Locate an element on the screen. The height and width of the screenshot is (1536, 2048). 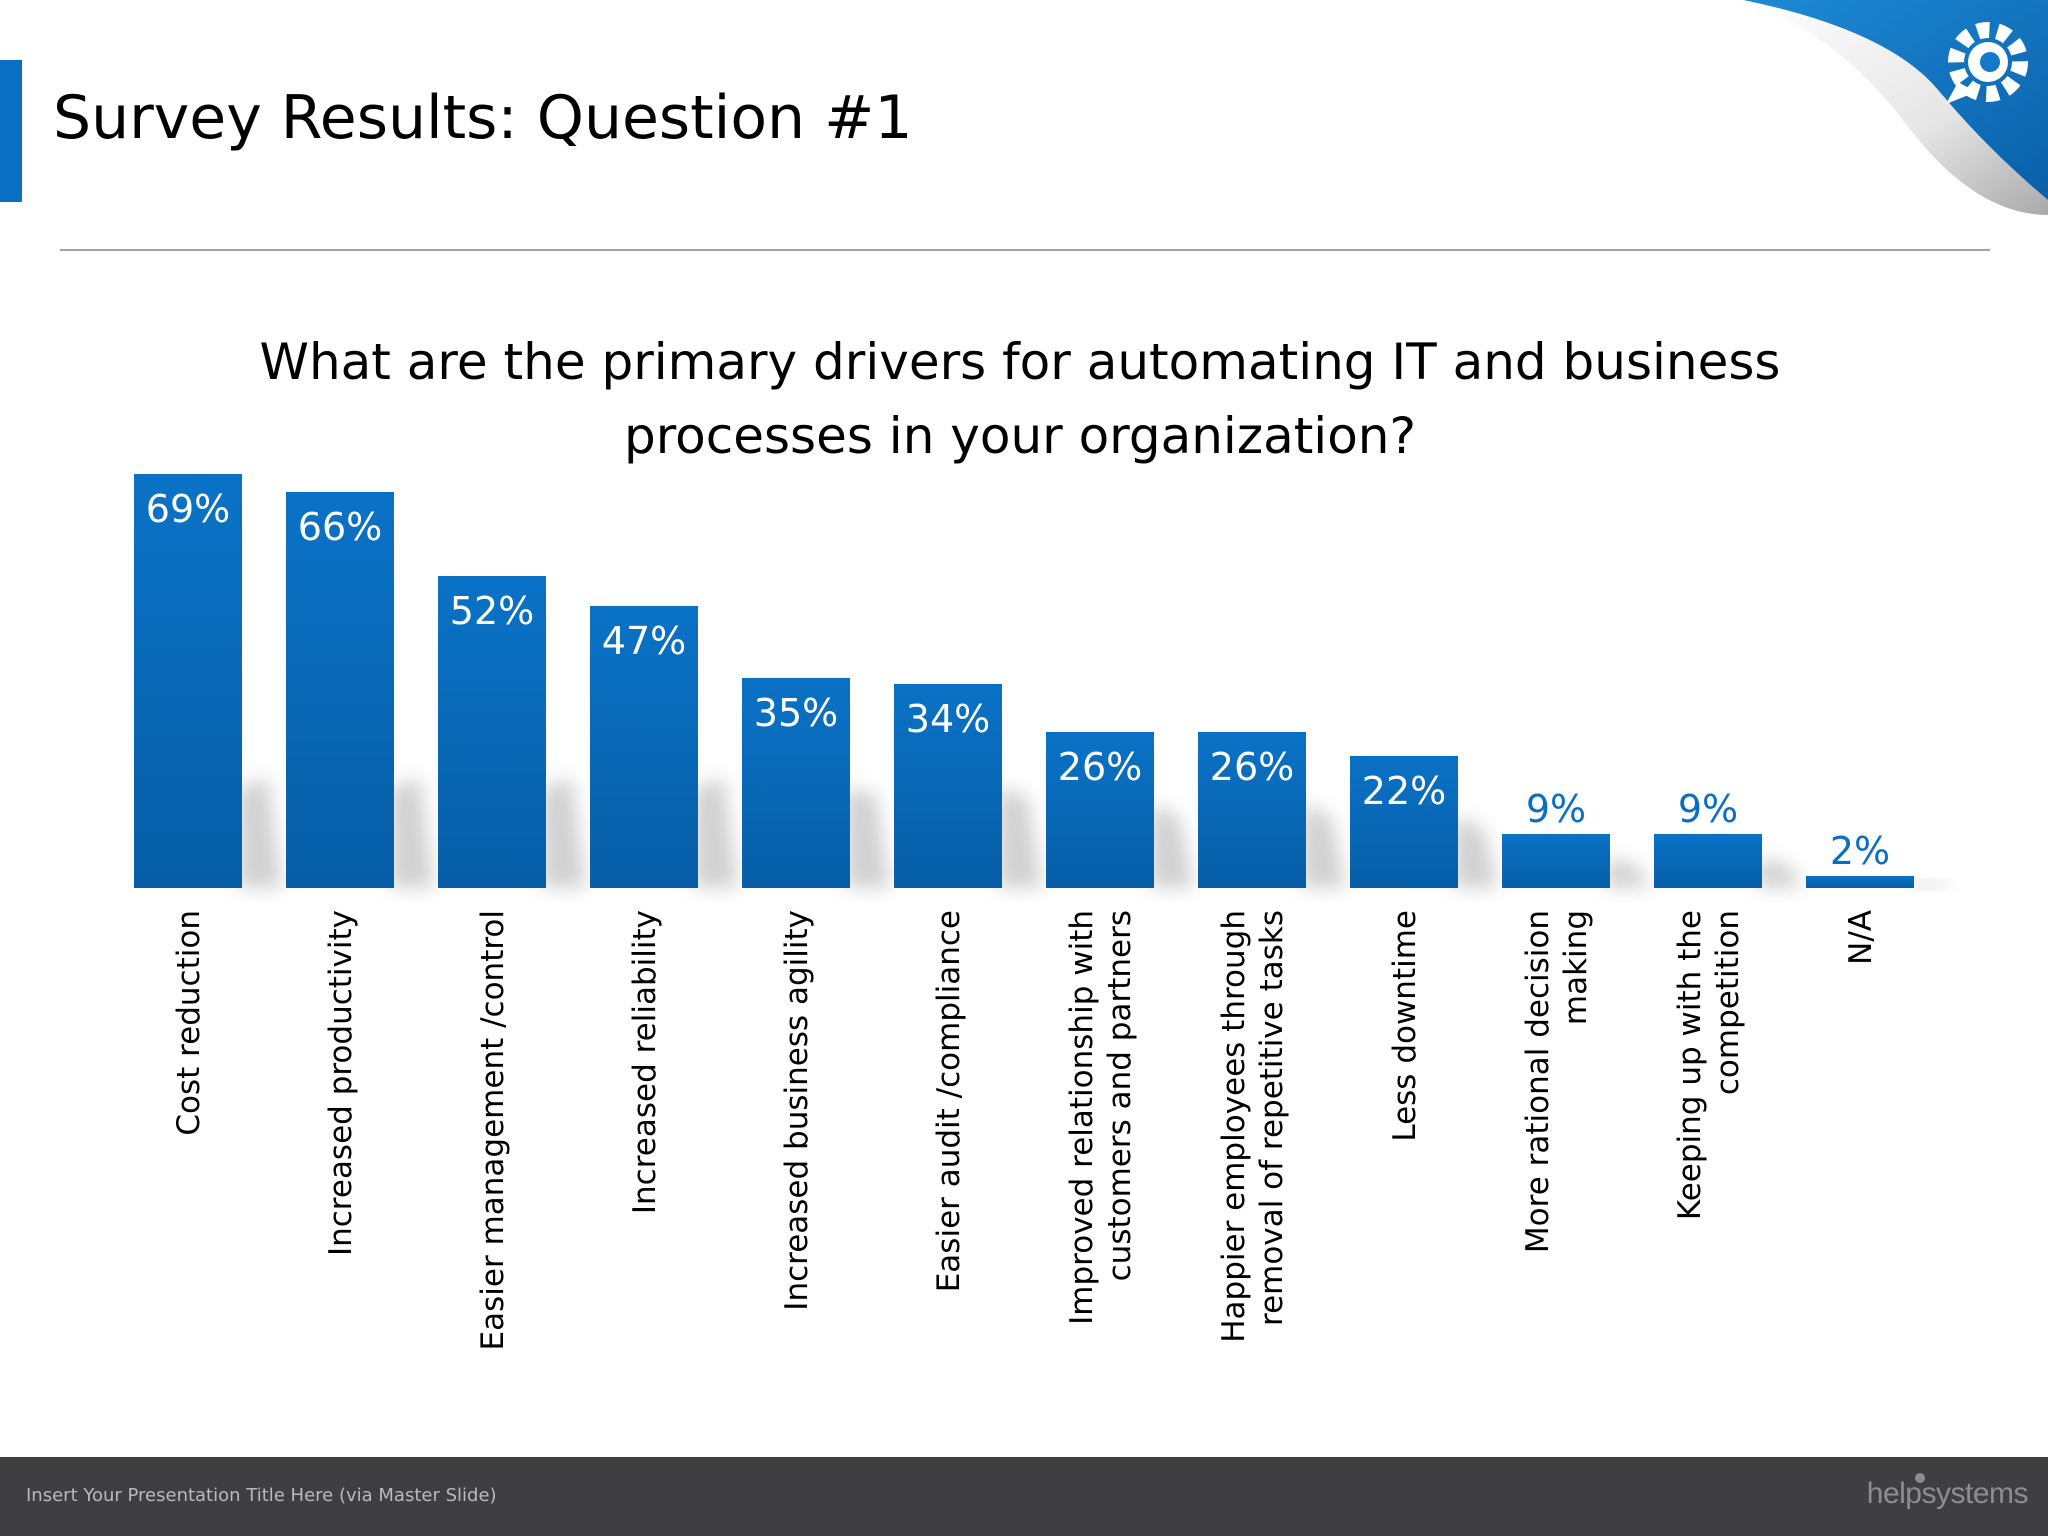
category-label: Increased reliability is located at coordinates (645, 1062).